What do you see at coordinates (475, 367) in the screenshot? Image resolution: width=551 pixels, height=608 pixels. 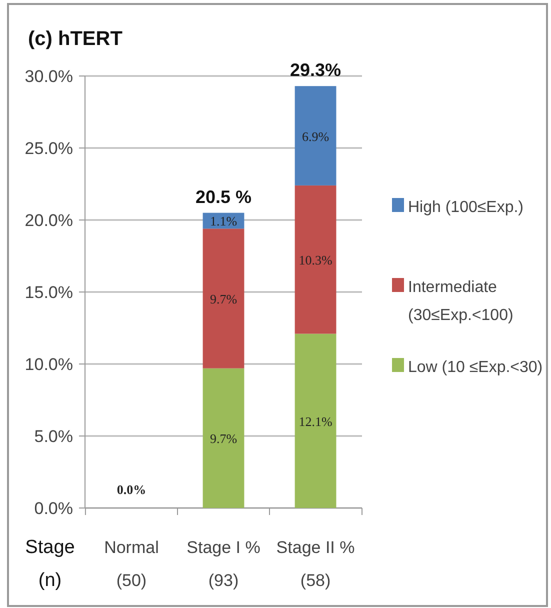 I see `legend-label: Low (10 ≤Exp.<30)` at bounding box center [475, 367].